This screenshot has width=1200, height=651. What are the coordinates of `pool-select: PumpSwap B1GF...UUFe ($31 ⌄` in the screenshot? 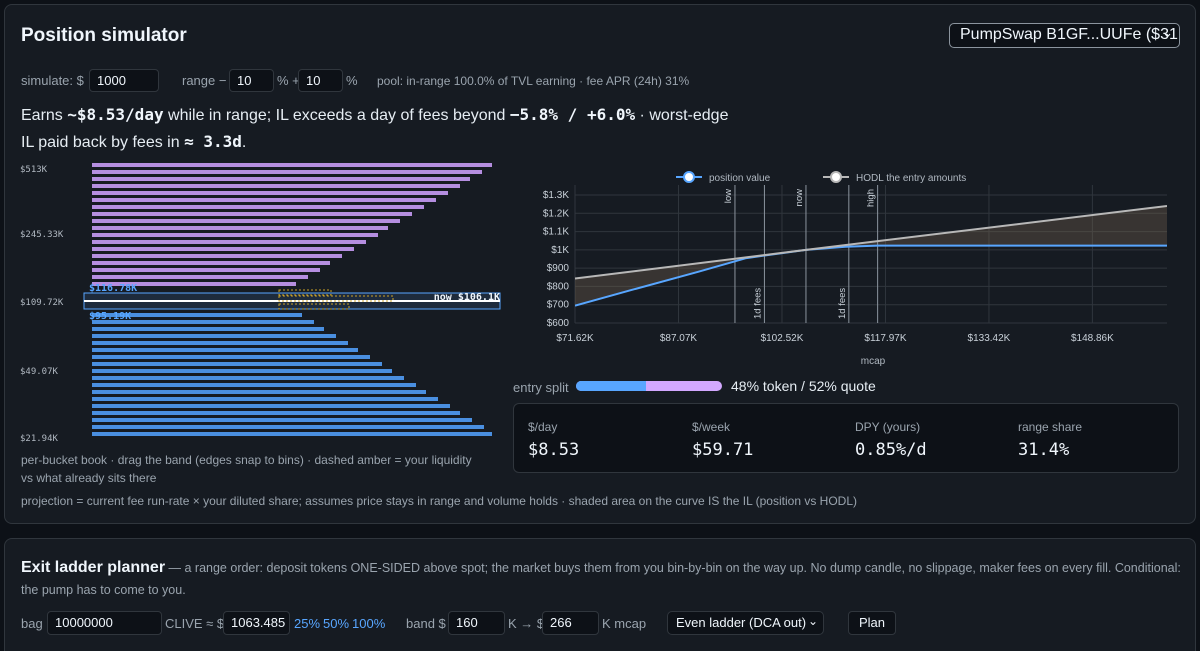 It's located at (1064, 35).